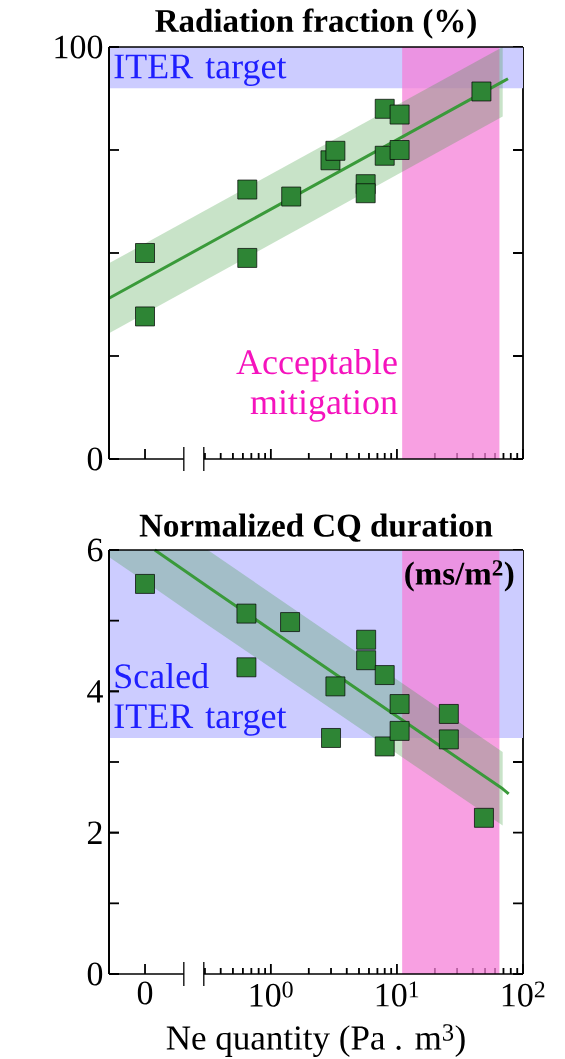  What do you see at coordinates (317, 385) in the screenshot?
I see `band-label: Acceptable mitigation` at bounding box center [317, 385].